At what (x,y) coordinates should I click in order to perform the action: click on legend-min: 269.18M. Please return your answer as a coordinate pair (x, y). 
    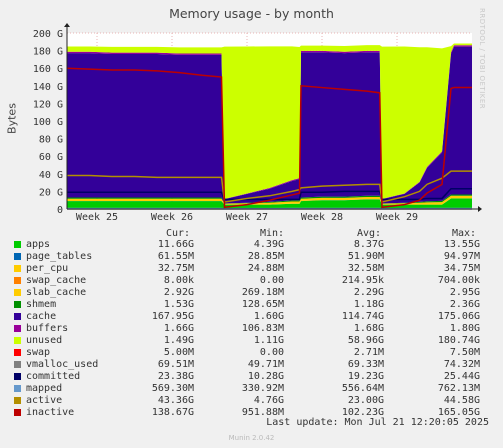
    Looking at the image, I should click on (262, 292).